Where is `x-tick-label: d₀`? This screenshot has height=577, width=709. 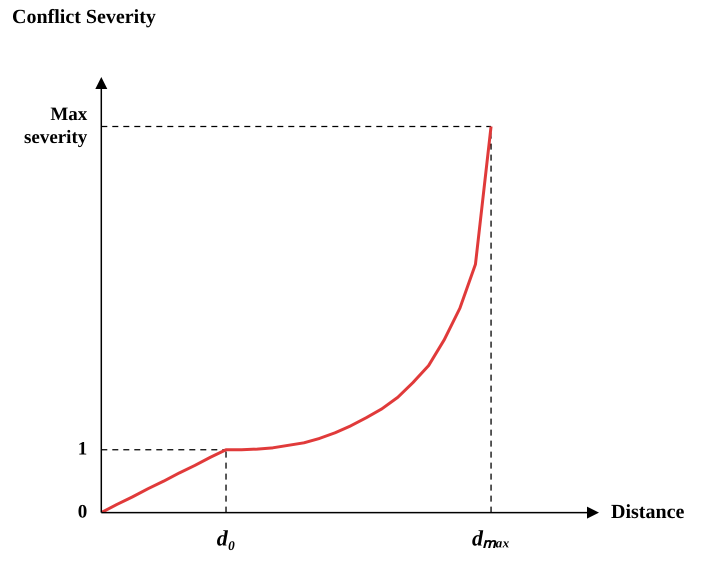
x-tick-label: d₀ is located at coordinates (226, 537).